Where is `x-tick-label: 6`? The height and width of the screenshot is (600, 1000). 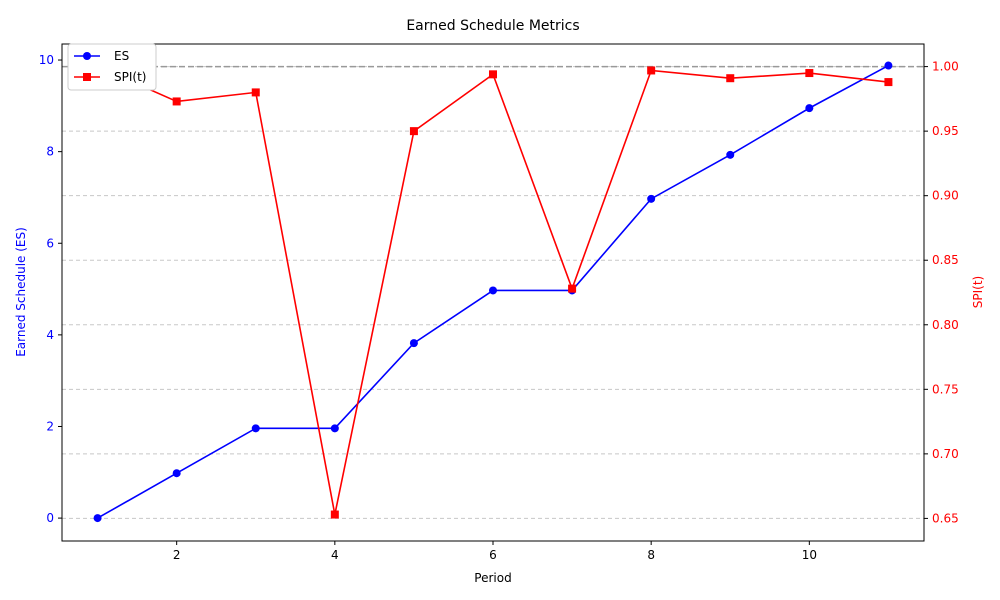 x-tick-label: 6 is located at coordinates (493, 555).